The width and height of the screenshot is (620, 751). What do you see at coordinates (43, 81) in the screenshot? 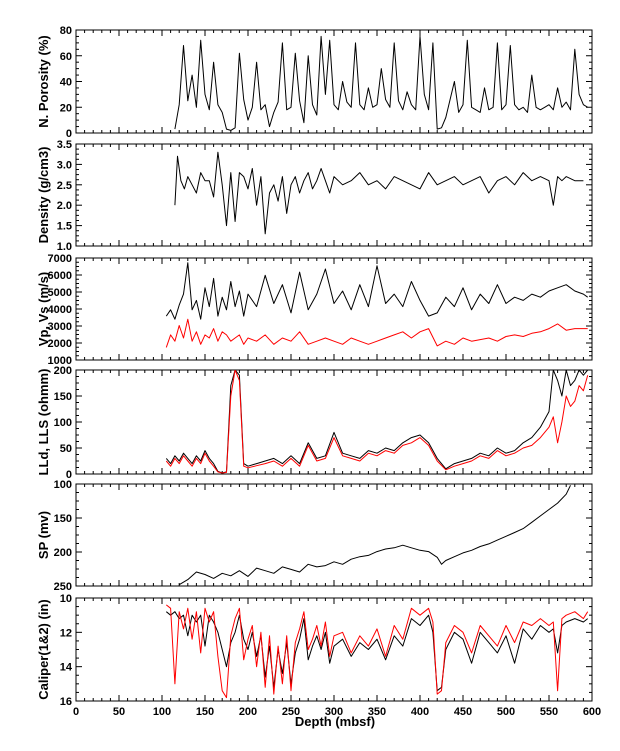
I see `y-axis-title: N. Porosity (%)` at bounding box center [43, 81].